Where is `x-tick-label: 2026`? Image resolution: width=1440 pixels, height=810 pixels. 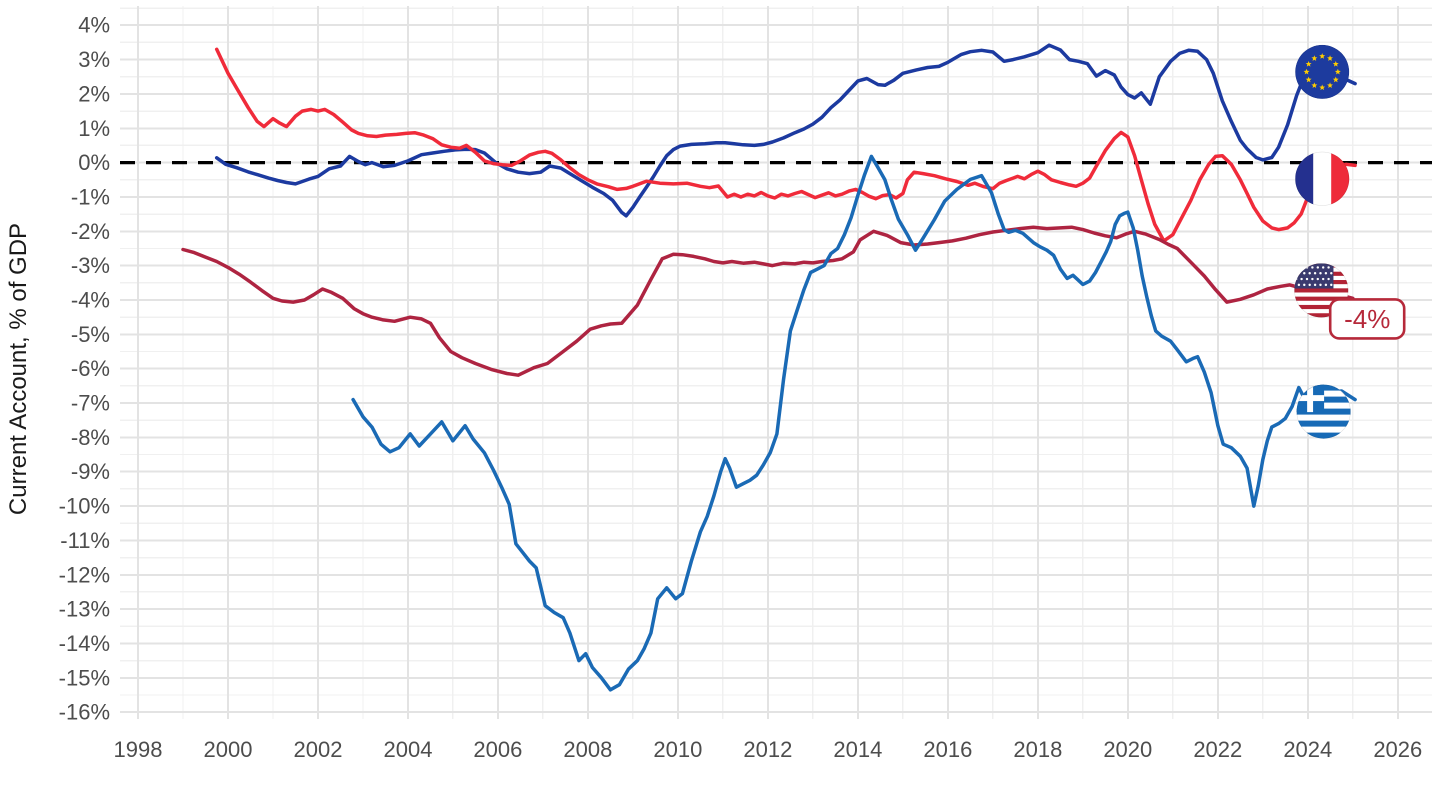
x-tick-label: 2026 is located at coordinates (1397, 749).